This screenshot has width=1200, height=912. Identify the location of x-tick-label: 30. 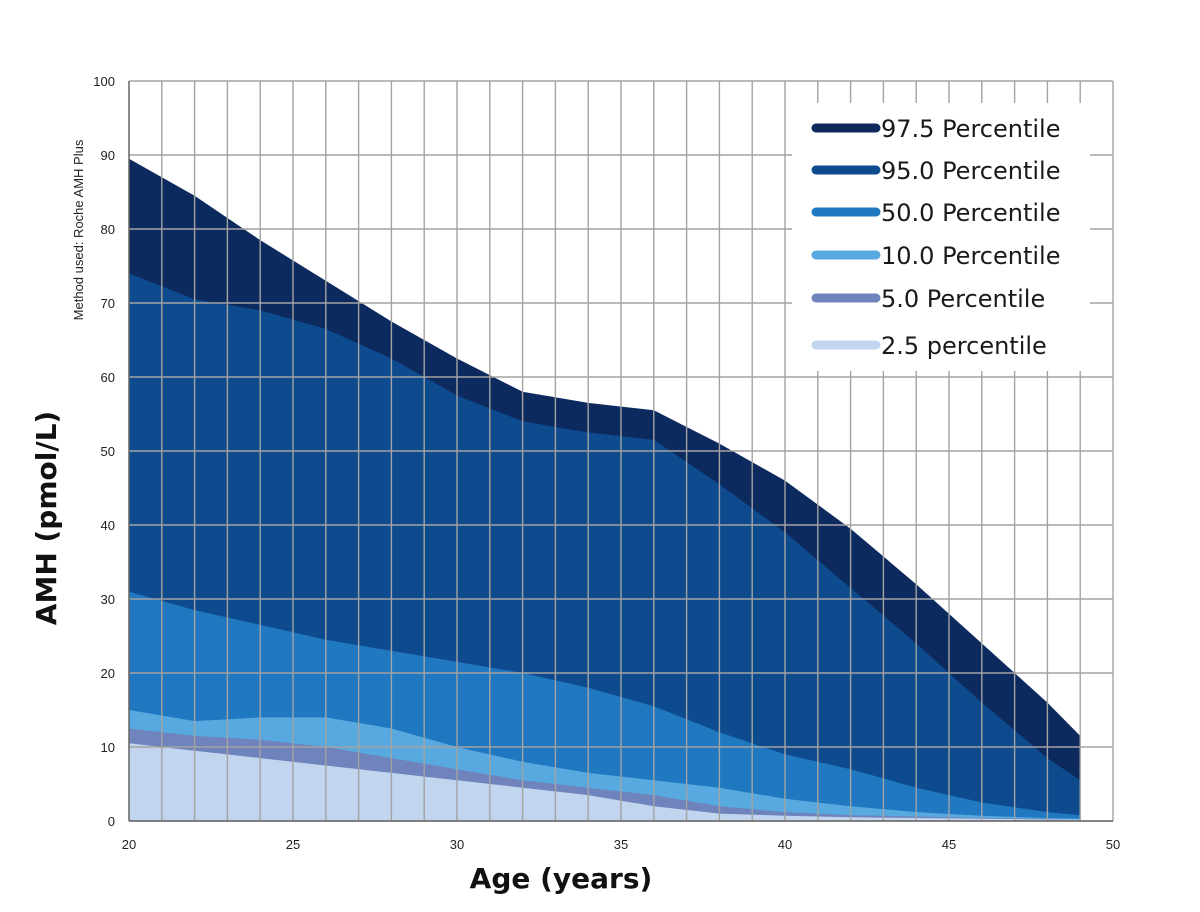
(457, 844).